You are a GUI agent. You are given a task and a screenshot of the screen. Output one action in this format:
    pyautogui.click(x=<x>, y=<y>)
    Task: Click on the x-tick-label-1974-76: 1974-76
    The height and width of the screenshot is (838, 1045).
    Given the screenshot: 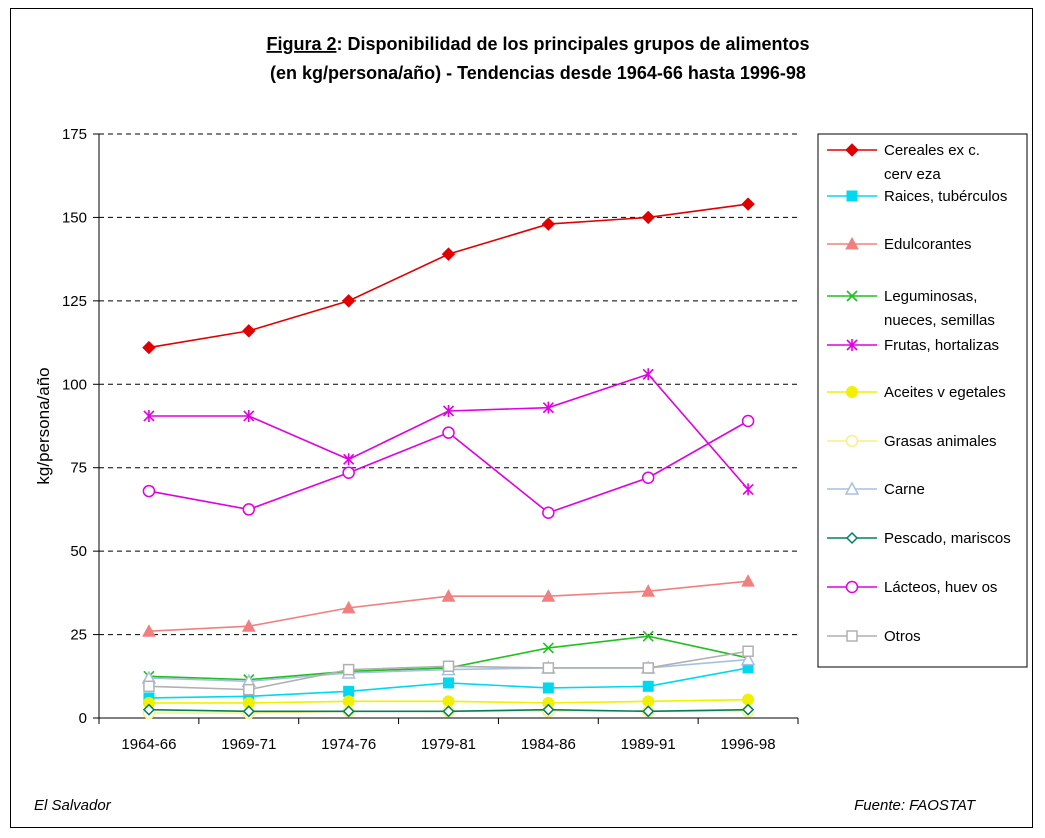 What is the action you would take?
    pyautogui.click(x=348, y=744)
    